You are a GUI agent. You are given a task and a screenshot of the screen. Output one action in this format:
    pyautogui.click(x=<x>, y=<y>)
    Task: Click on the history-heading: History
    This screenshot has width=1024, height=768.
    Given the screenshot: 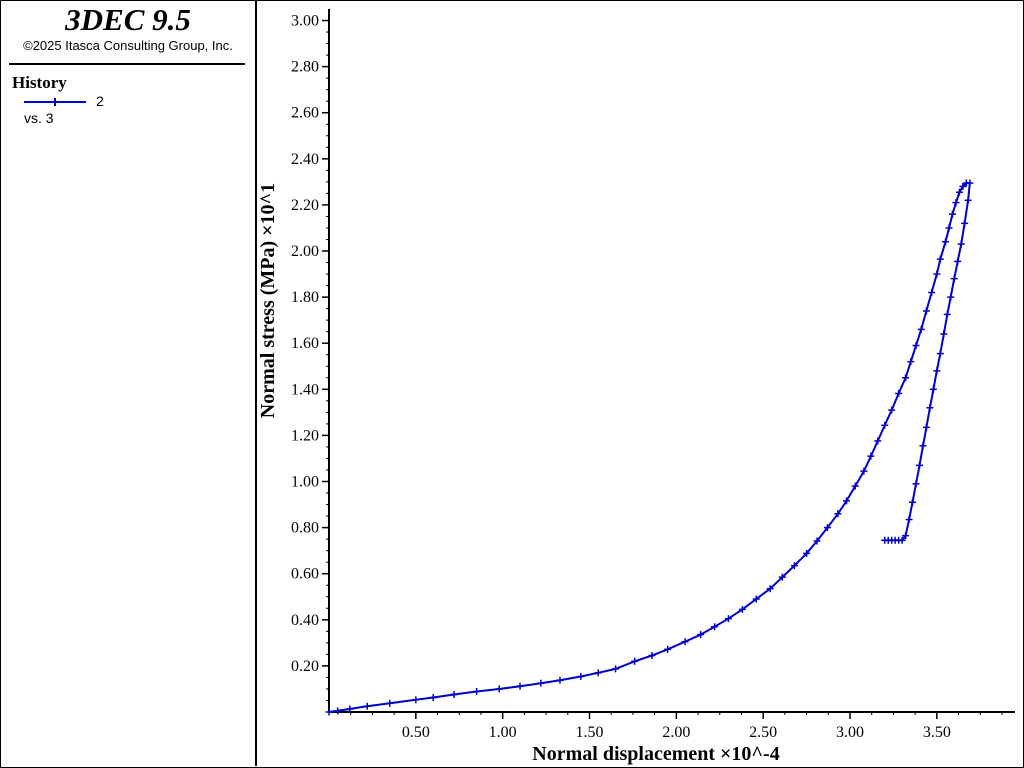 What is the action you would take?
    pyautogui.click(x=39, y=82)
    